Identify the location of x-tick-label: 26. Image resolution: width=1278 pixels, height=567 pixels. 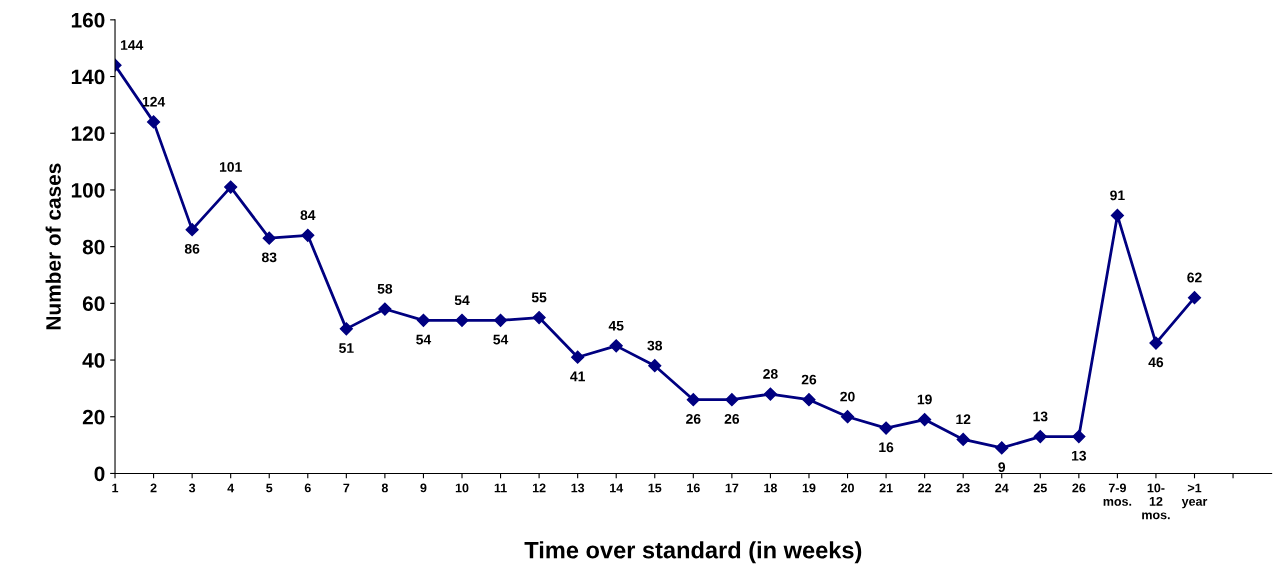
(1079, 488).